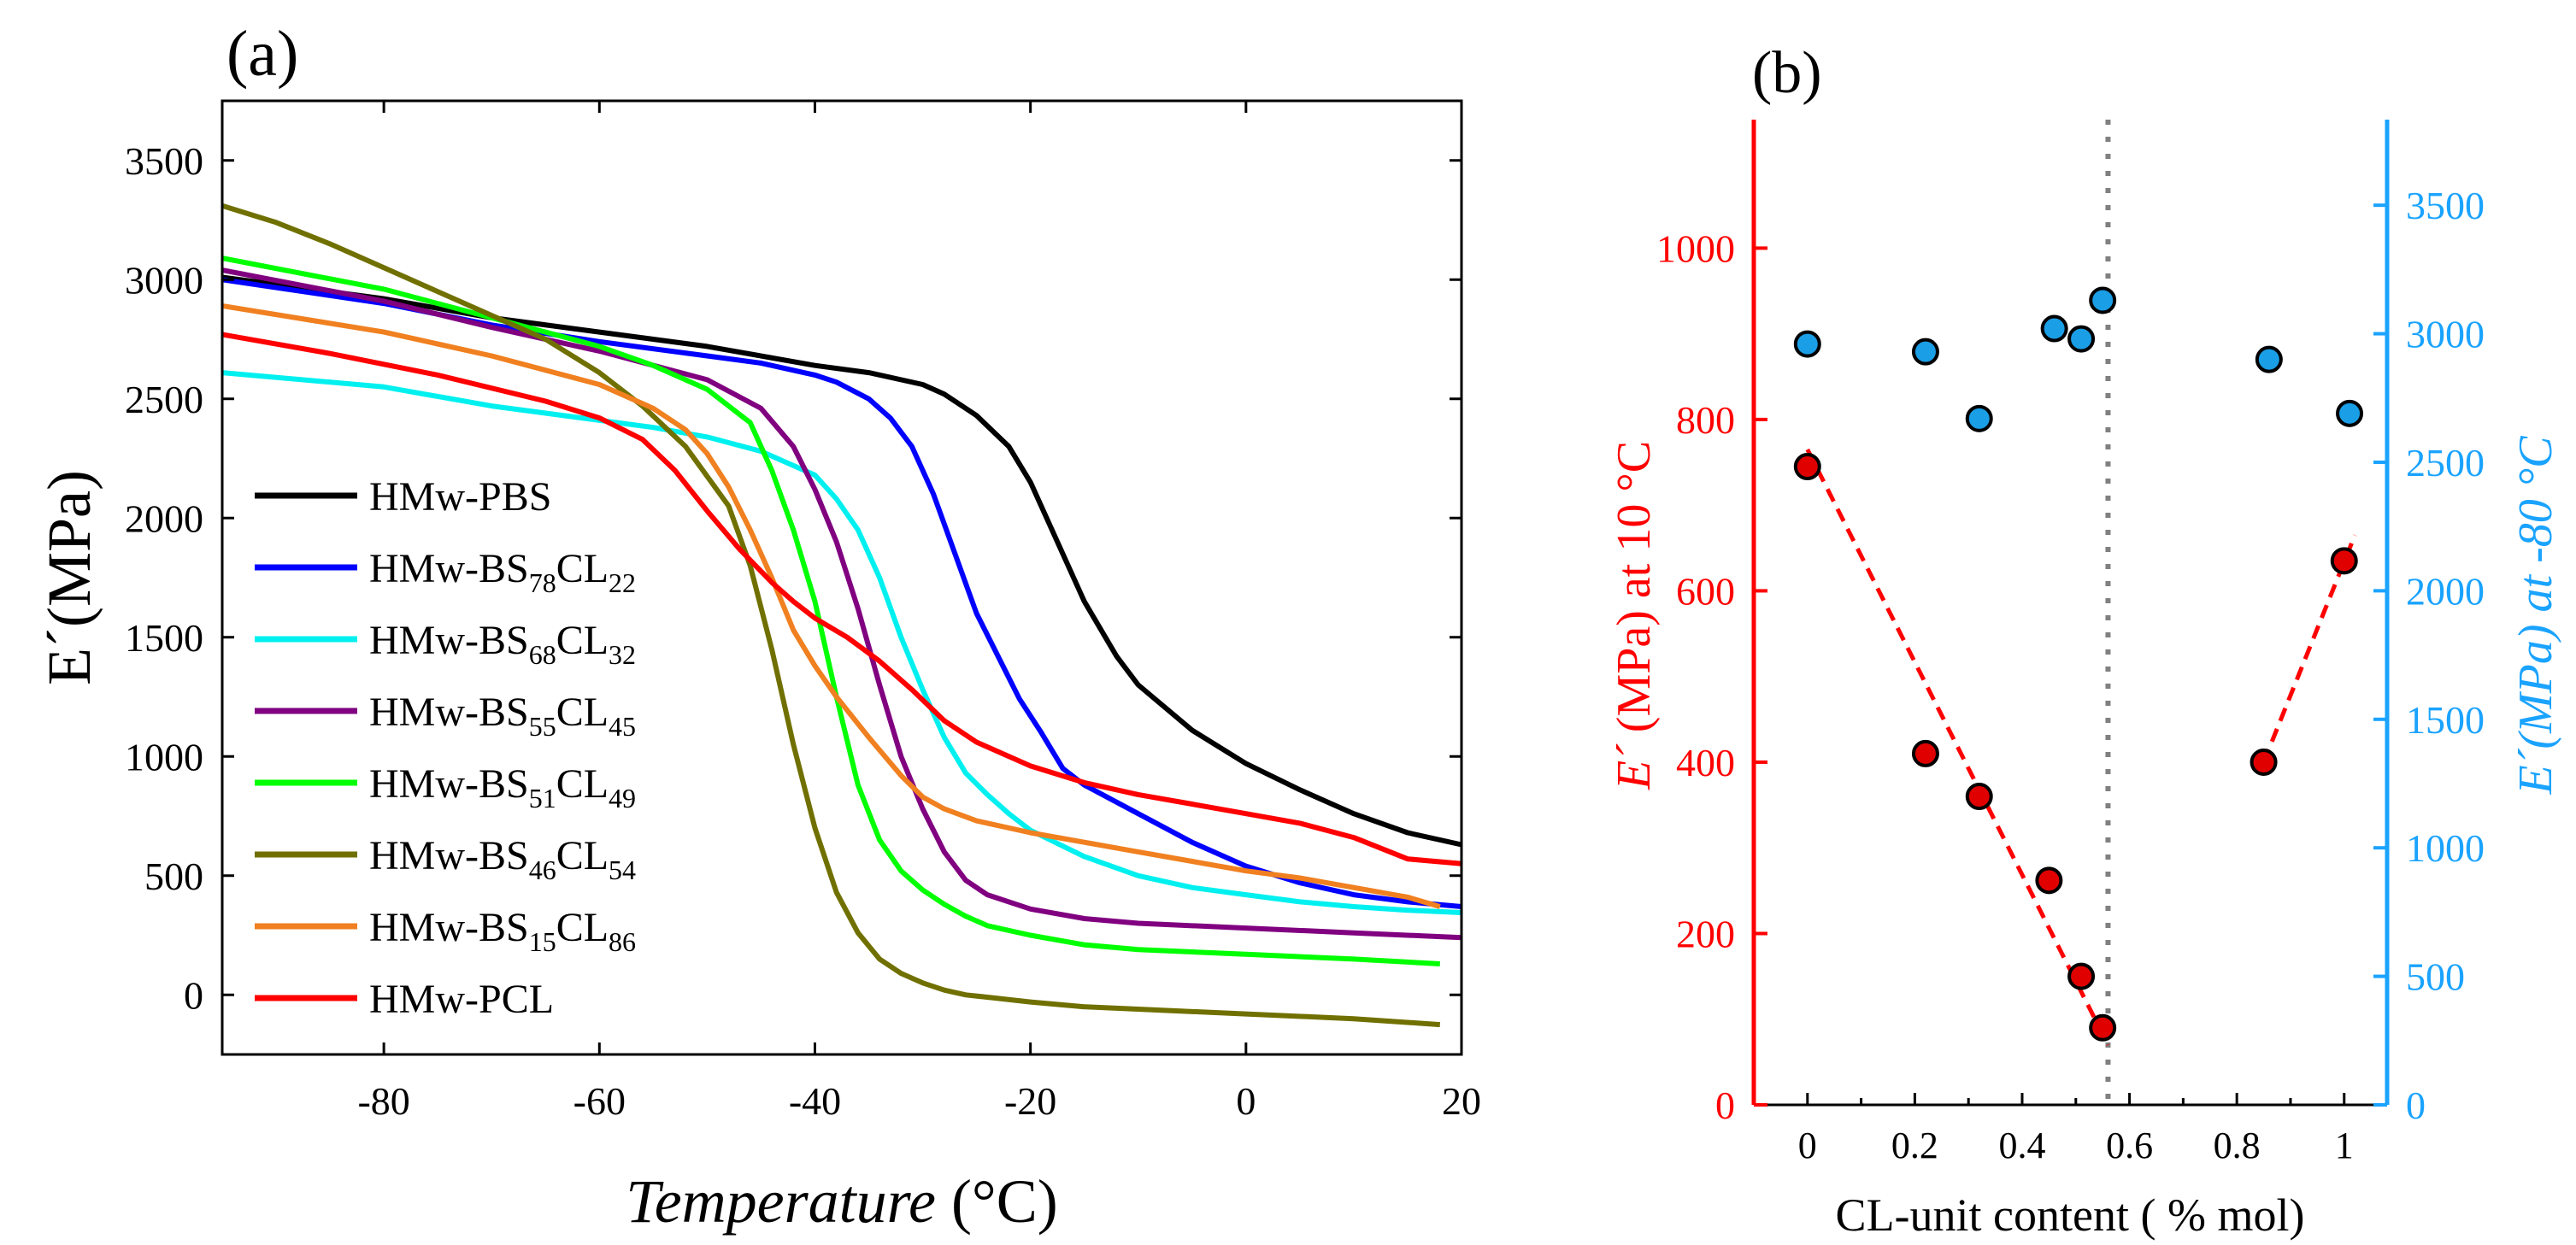  I want to click on legend-entry: HMw-BS68CL32, so click(502, 644).